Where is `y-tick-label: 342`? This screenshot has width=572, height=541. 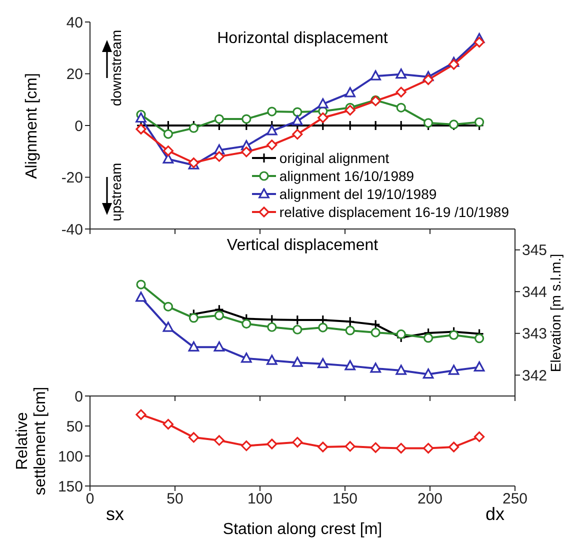 y-tick-label: 342 is located at coordinates (535, 375).